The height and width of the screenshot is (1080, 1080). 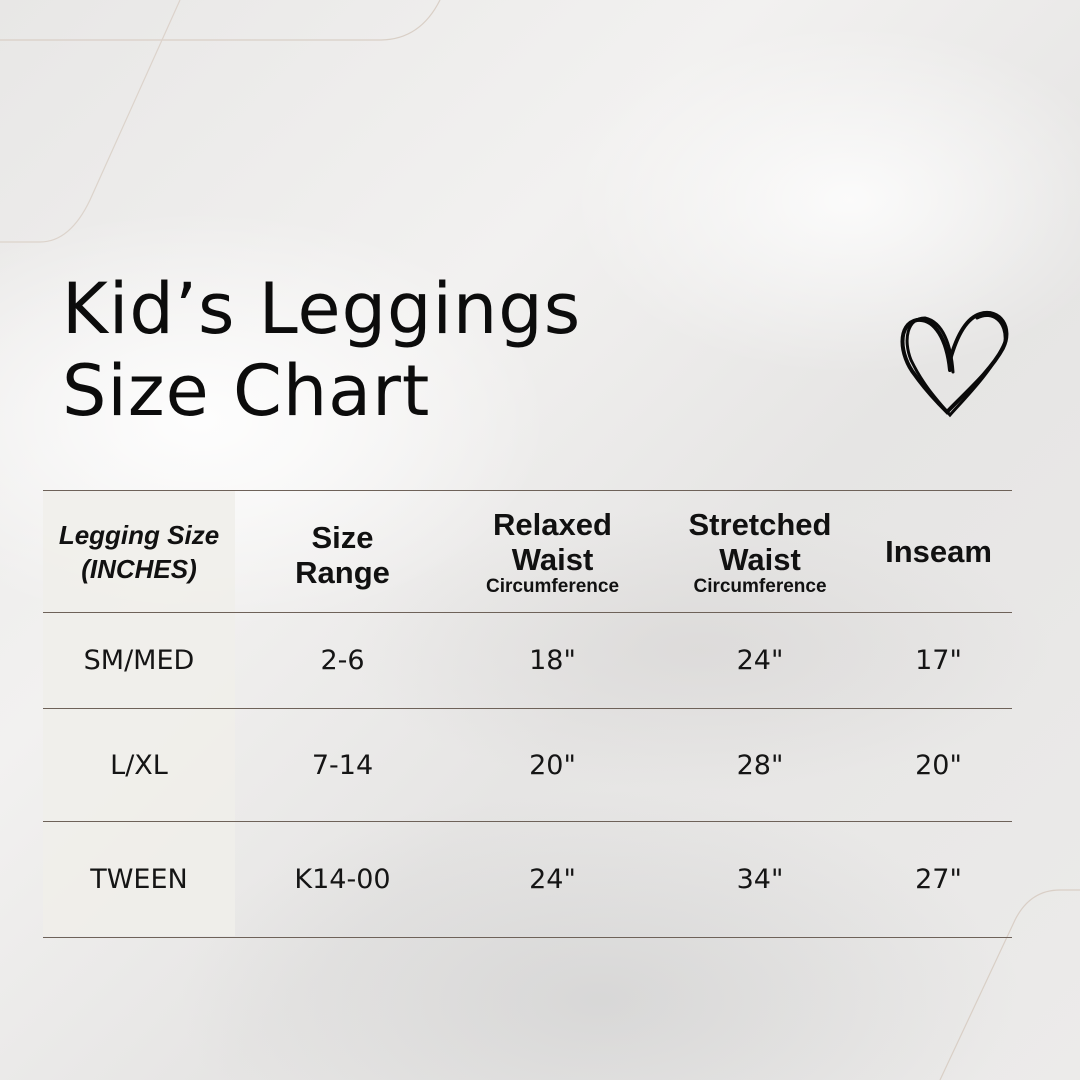 What do you see at coordinates (760, 524) in the screenshot?
I see `header-text: Stretched` at bounding box center [760, 524].